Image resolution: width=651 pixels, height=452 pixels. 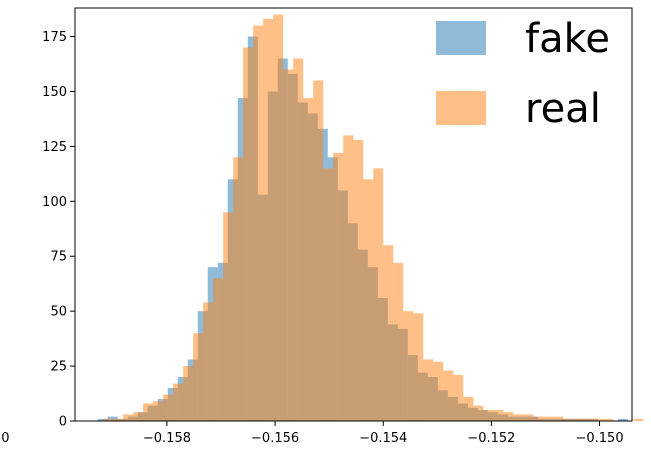 I want to click on y-tick-label: 175, so click(x=54, y=37).